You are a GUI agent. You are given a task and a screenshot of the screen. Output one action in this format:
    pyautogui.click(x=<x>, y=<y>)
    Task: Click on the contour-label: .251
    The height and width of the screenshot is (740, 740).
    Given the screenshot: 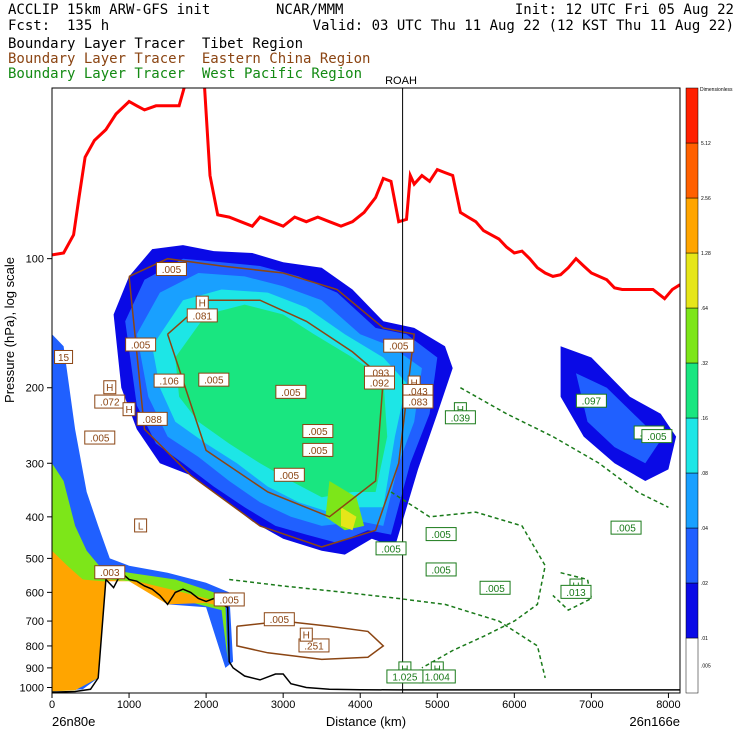 What is the action you would take?
    pyautogui.click(x=314, y=646)
    